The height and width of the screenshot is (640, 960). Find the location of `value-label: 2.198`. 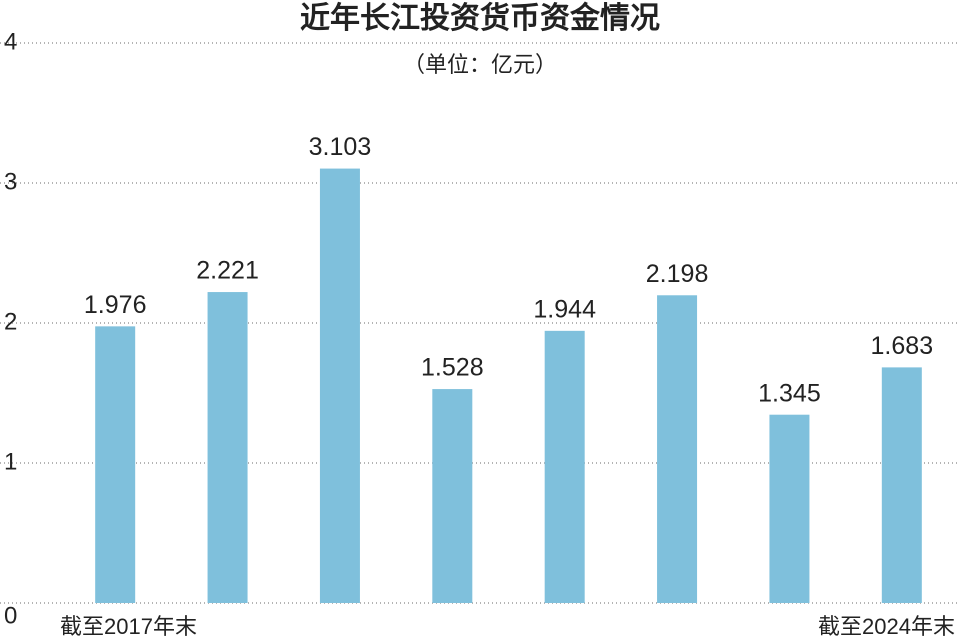

value-label: 2.198 is located at coordinates (677, 274).